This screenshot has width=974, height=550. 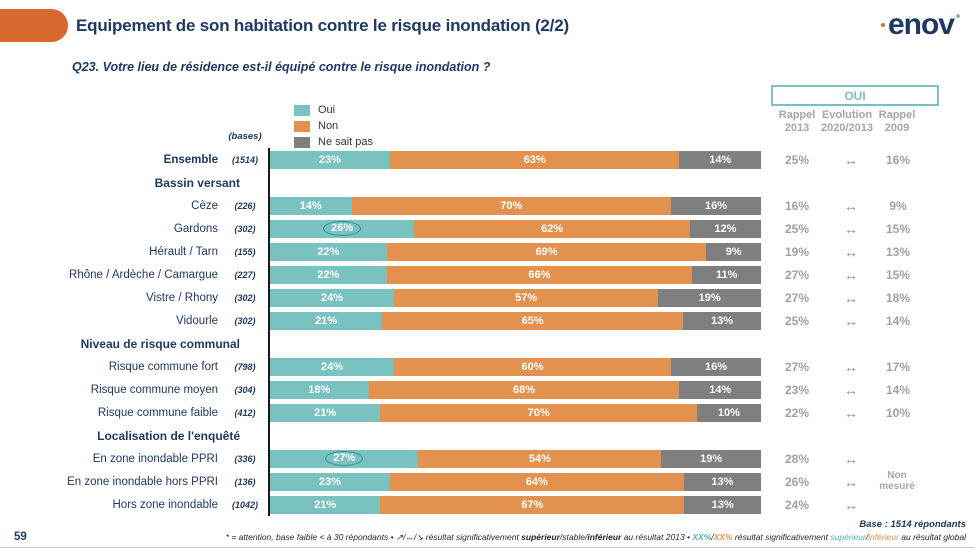 What do you see at coordinates (190, 159) in the screenshot?
I see `row-label: Ensemble` at bounding box center [190, 159].